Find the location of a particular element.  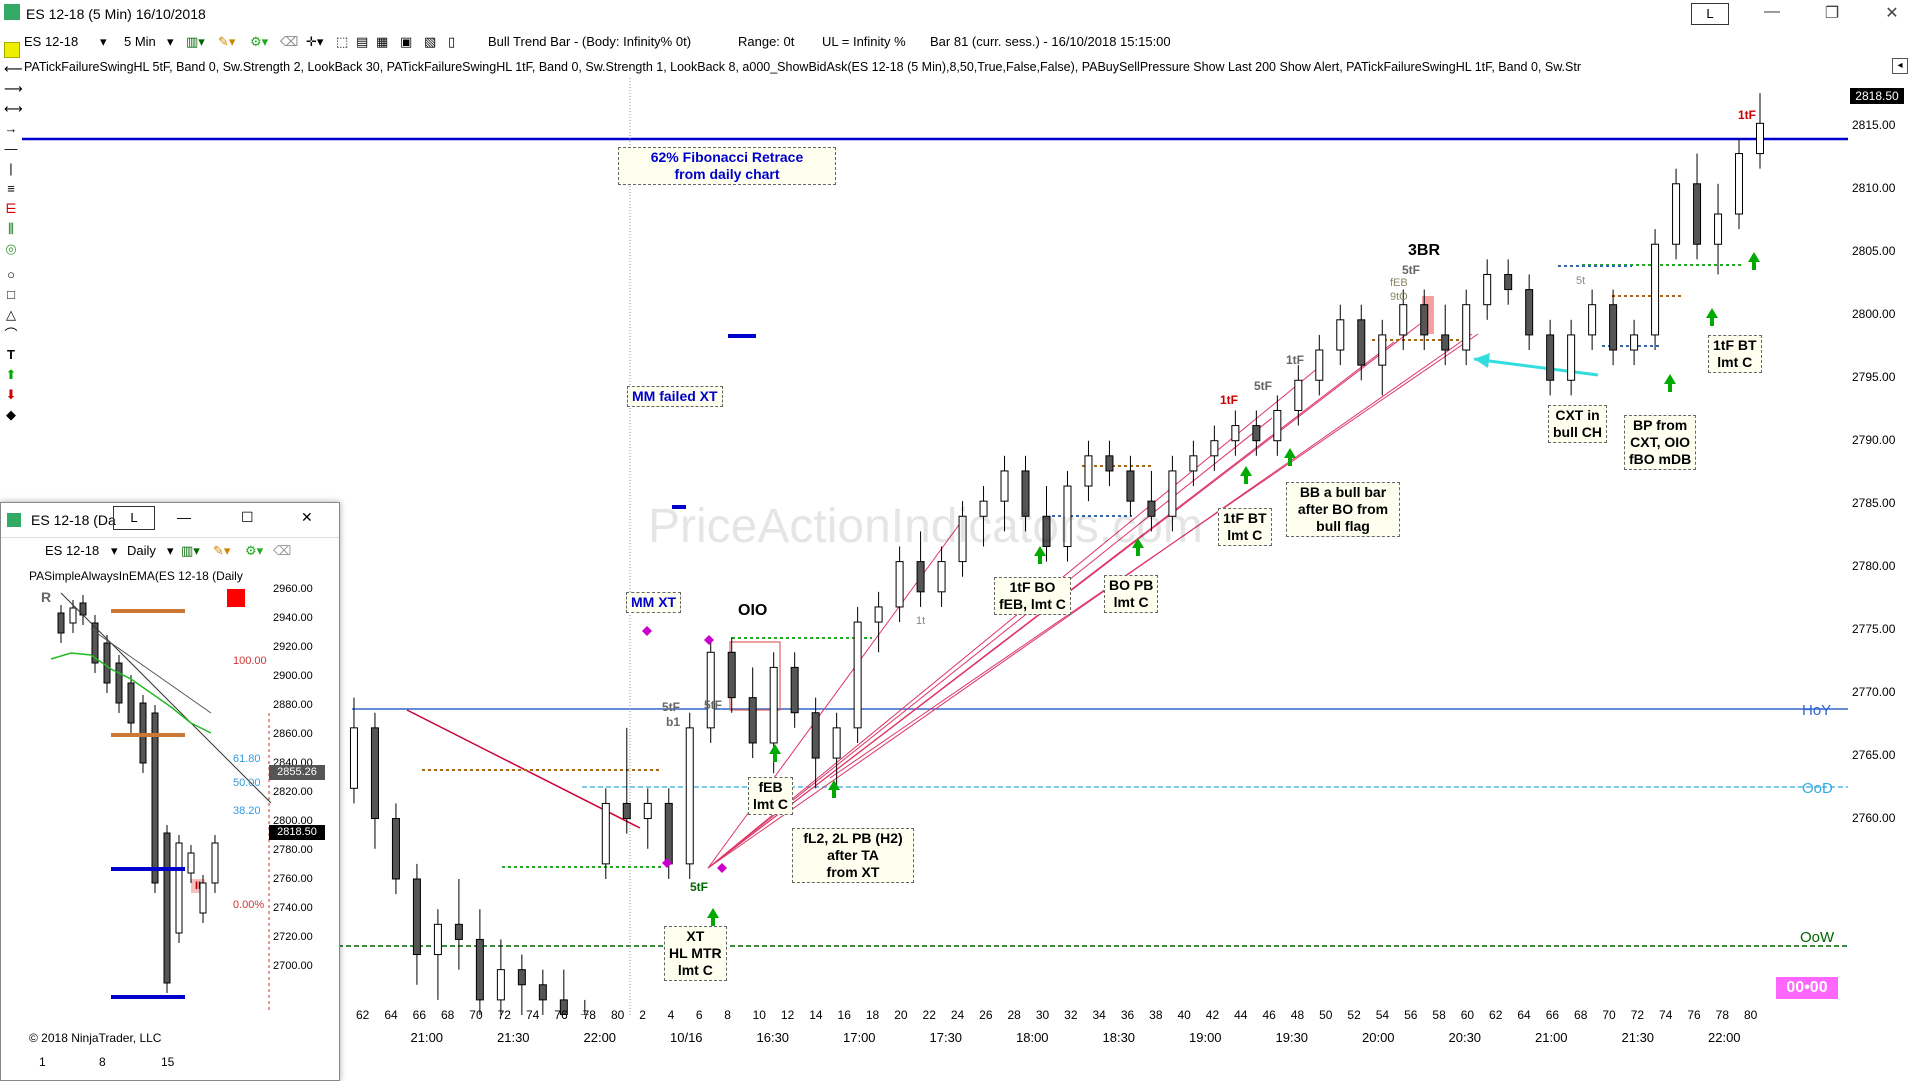

1tf-bt-note-2: 1tF BT lmt C is located at coordinates (1735, 354).